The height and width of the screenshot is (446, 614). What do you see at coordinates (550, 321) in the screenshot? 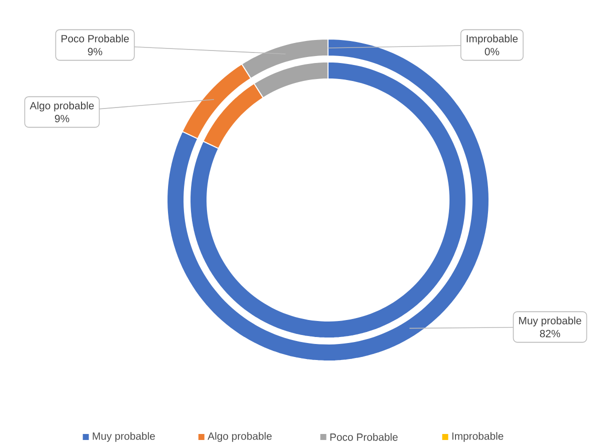
I see `slice-label: Muy probable` at bounding box center [550, 321].